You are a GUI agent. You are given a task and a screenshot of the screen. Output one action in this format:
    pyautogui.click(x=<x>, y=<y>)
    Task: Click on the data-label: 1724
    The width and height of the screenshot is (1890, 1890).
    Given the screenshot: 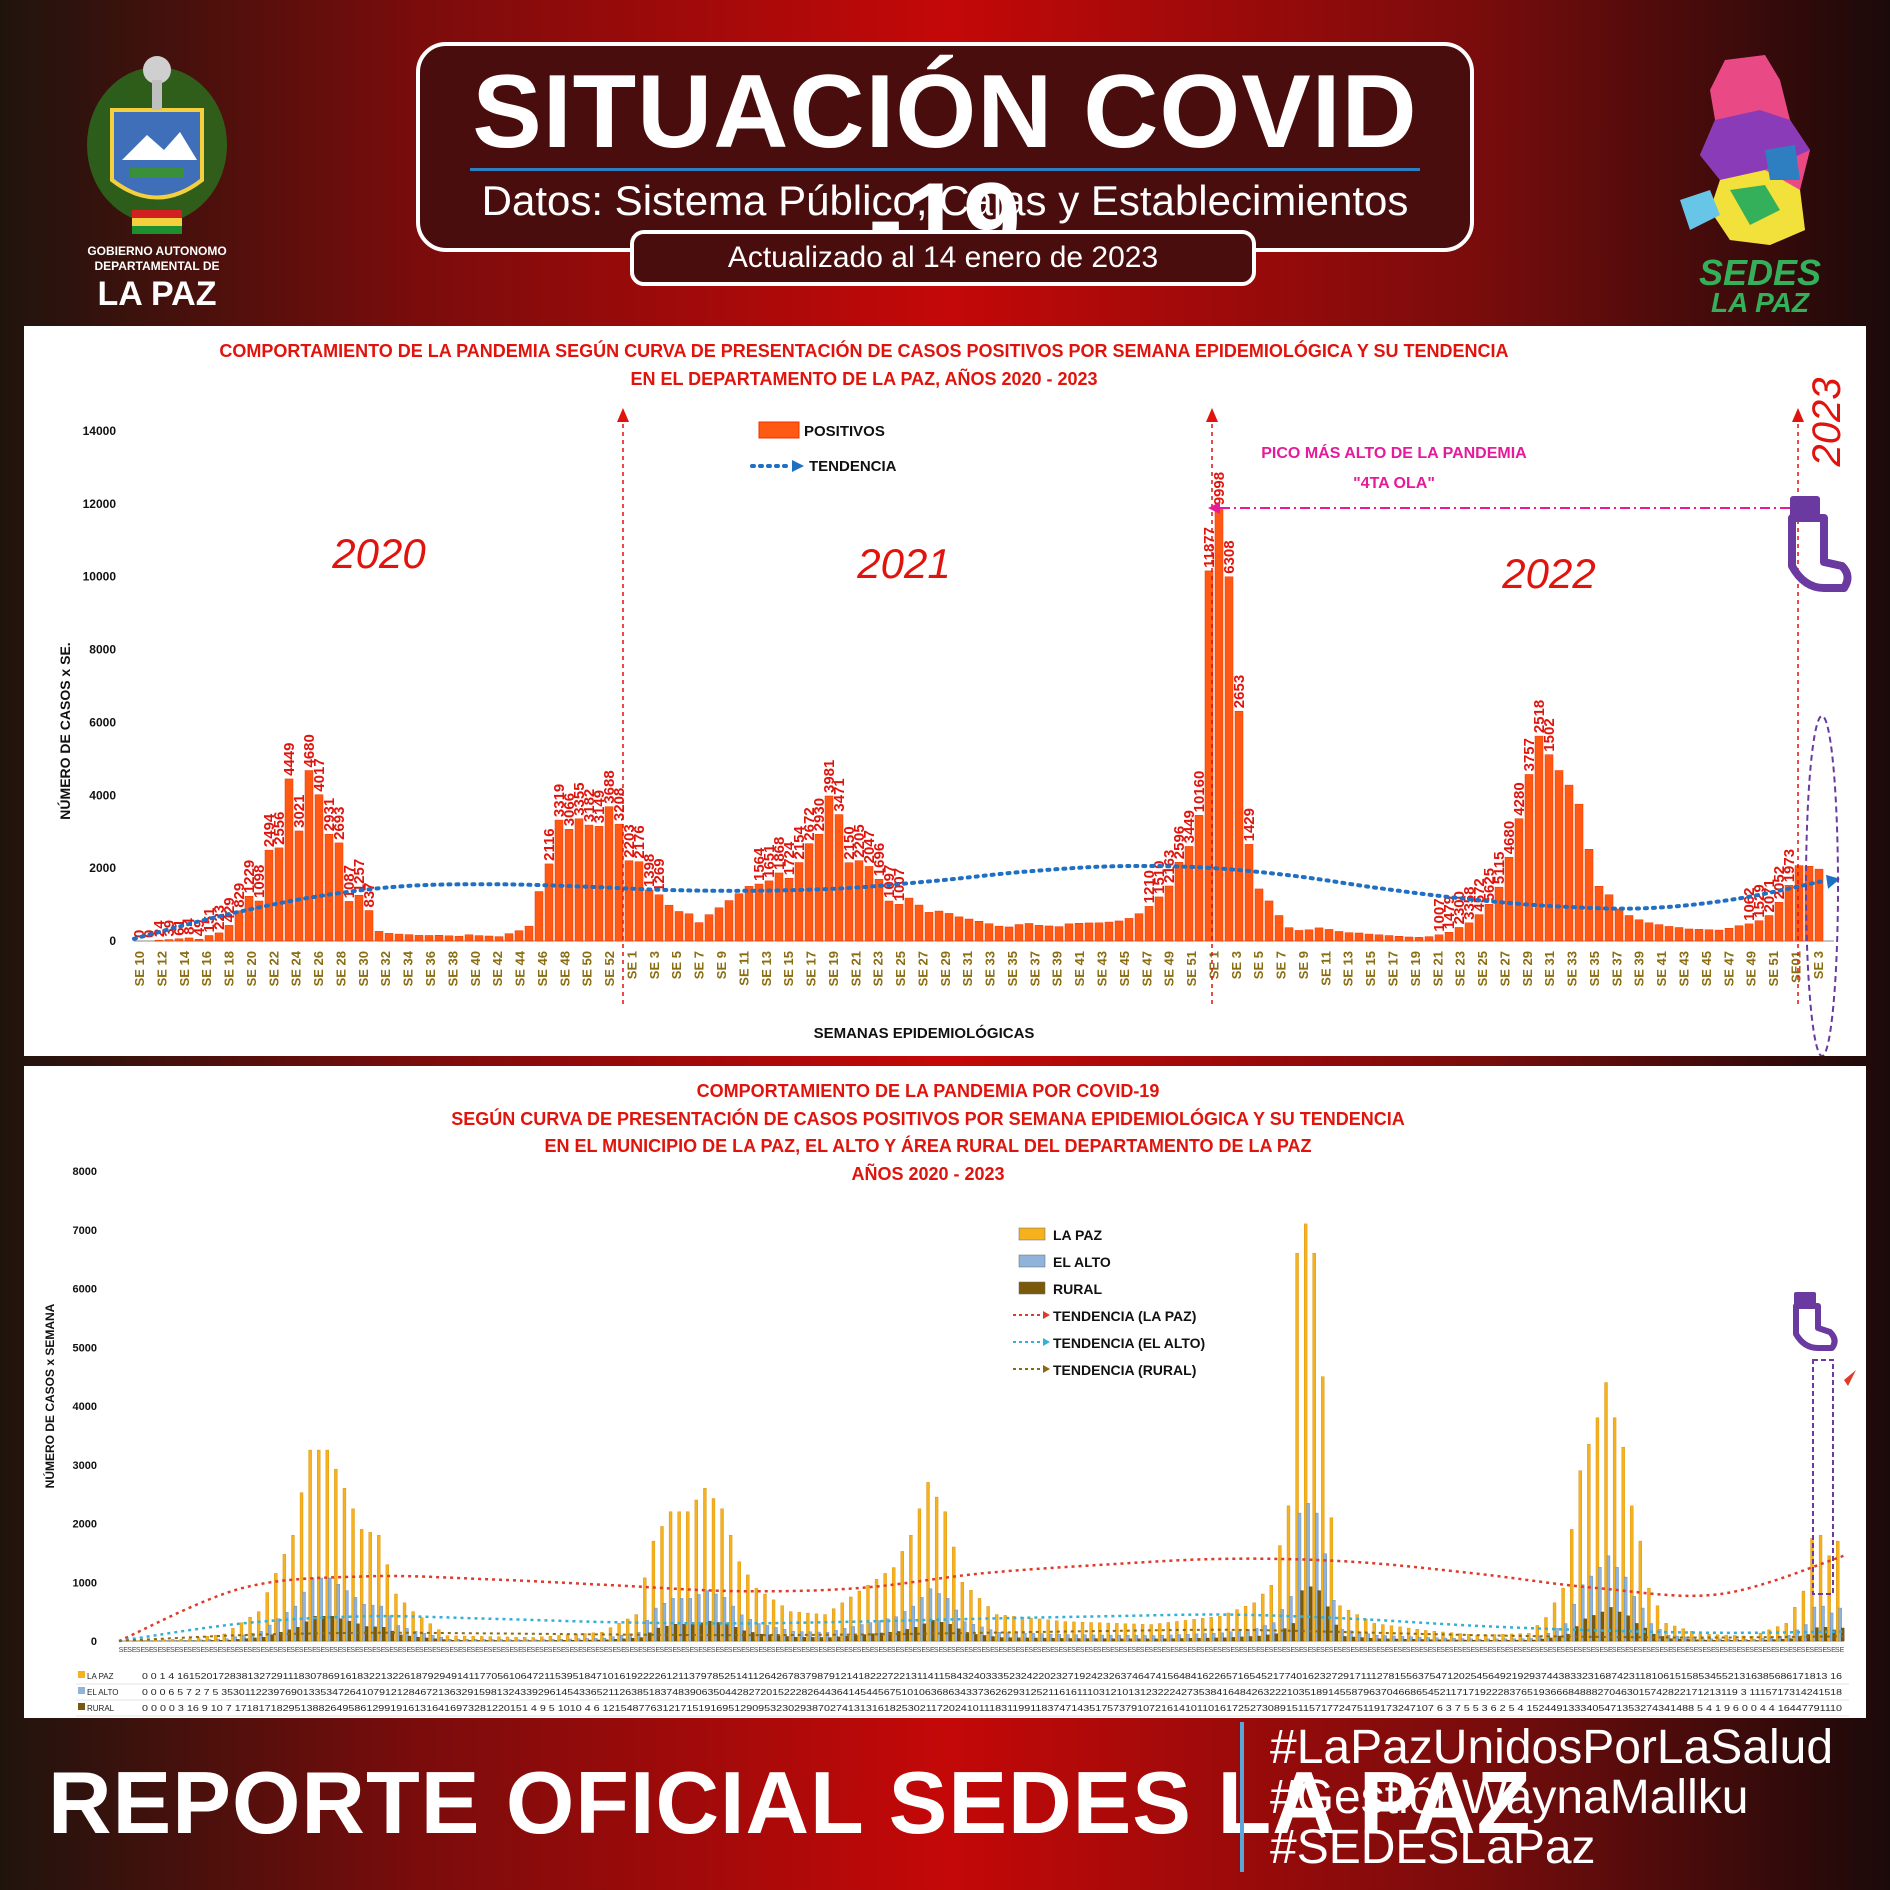 What is the action you would take?
    pyautogui.click(x=789, y=858)
    